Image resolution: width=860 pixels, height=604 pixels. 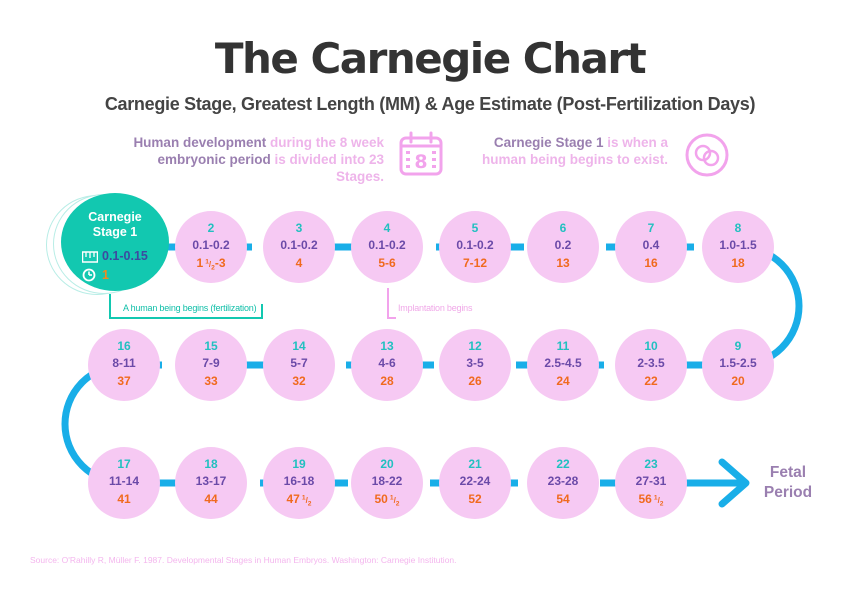 What do you see at coordinates (211, 464) in the screenshot?
I see `stage-number: 18` at bounding box center [211, 464].